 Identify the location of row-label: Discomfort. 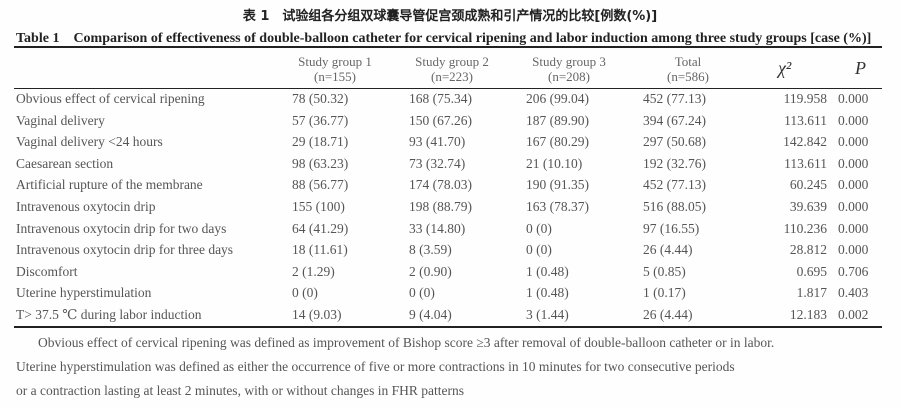
(47, 271).